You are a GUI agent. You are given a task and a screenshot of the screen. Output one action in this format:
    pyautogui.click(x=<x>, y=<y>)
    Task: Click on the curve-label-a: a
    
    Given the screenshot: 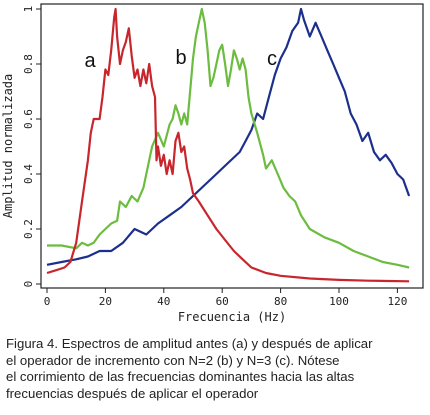 What is the action you would take?
    pyautogui.click(x=90, y=61)
    